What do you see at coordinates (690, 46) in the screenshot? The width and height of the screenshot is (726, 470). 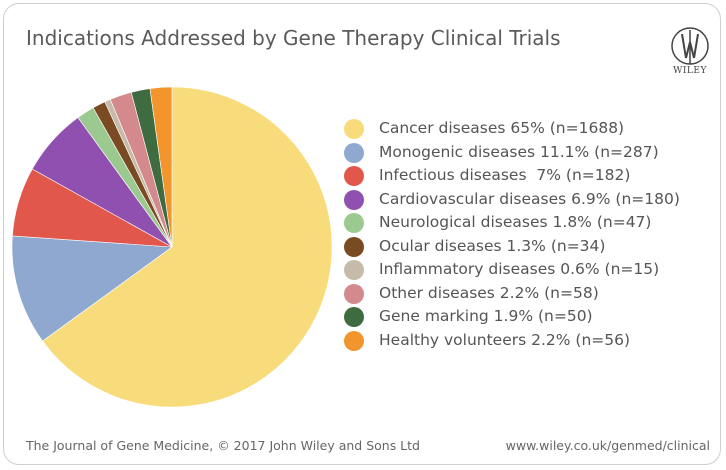 I see `wiley-logo-icon` at bounding box center [690, 46].